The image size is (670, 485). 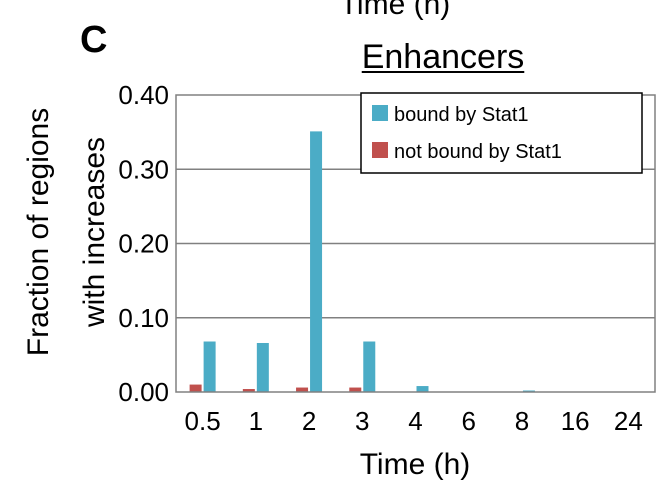 I want to click on x-tick-label: 2, so click(x=309, y=421).